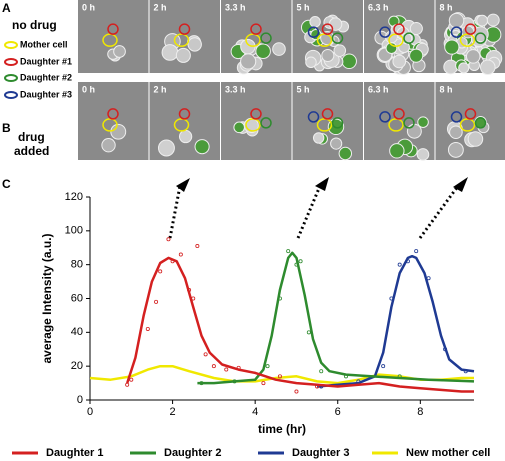 The image size is (505, 461). I want to click on condition-label: drug added, so click(31, 144).